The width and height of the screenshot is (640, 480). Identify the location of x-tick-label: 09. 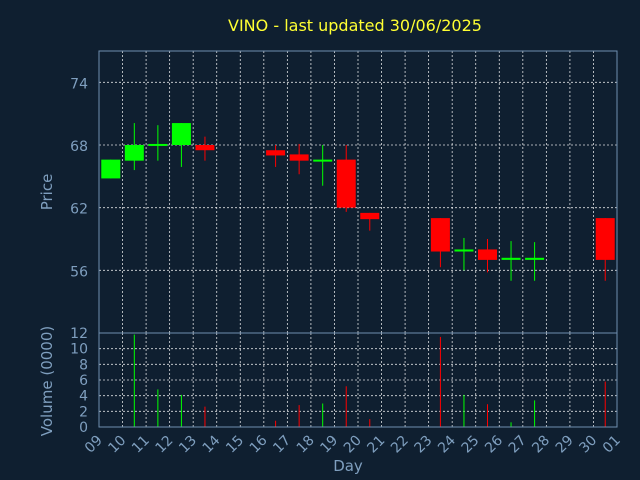
(94, 445).